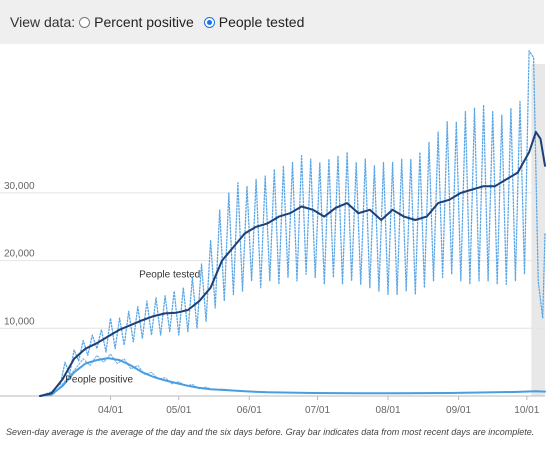 The height and width of the screenshot is (451, 560). What do you see at coordinates (169, 275) in the screenshot?
I see `series-annotation: People tested` at bounding box center [169, 275].